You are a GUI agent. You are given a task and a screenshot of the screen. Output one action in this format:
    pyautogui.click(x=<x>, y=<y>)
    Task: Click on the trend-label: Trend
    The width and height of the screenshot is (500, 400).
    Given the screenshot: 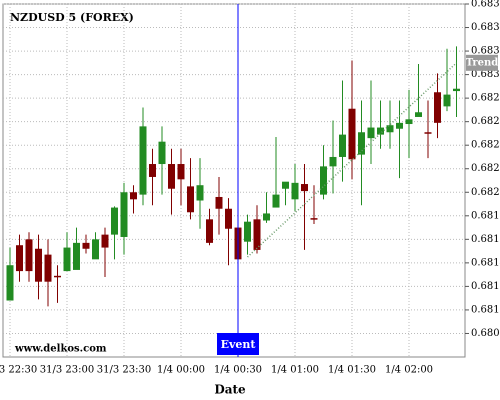 What is the action you would take?
    pyautogui.click(x=482, y=62)
    